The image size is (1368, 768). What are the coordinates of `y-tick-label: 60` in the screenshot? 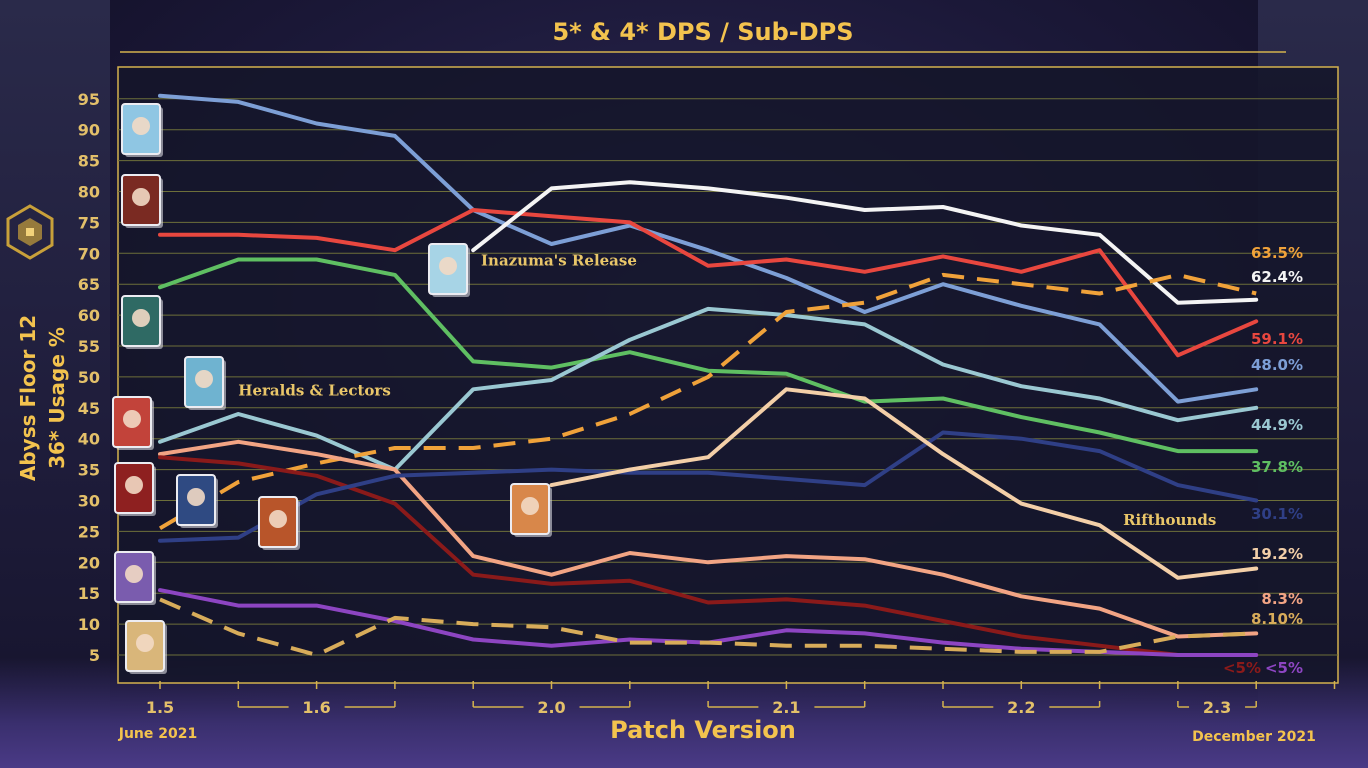 It's located at (89, 315).